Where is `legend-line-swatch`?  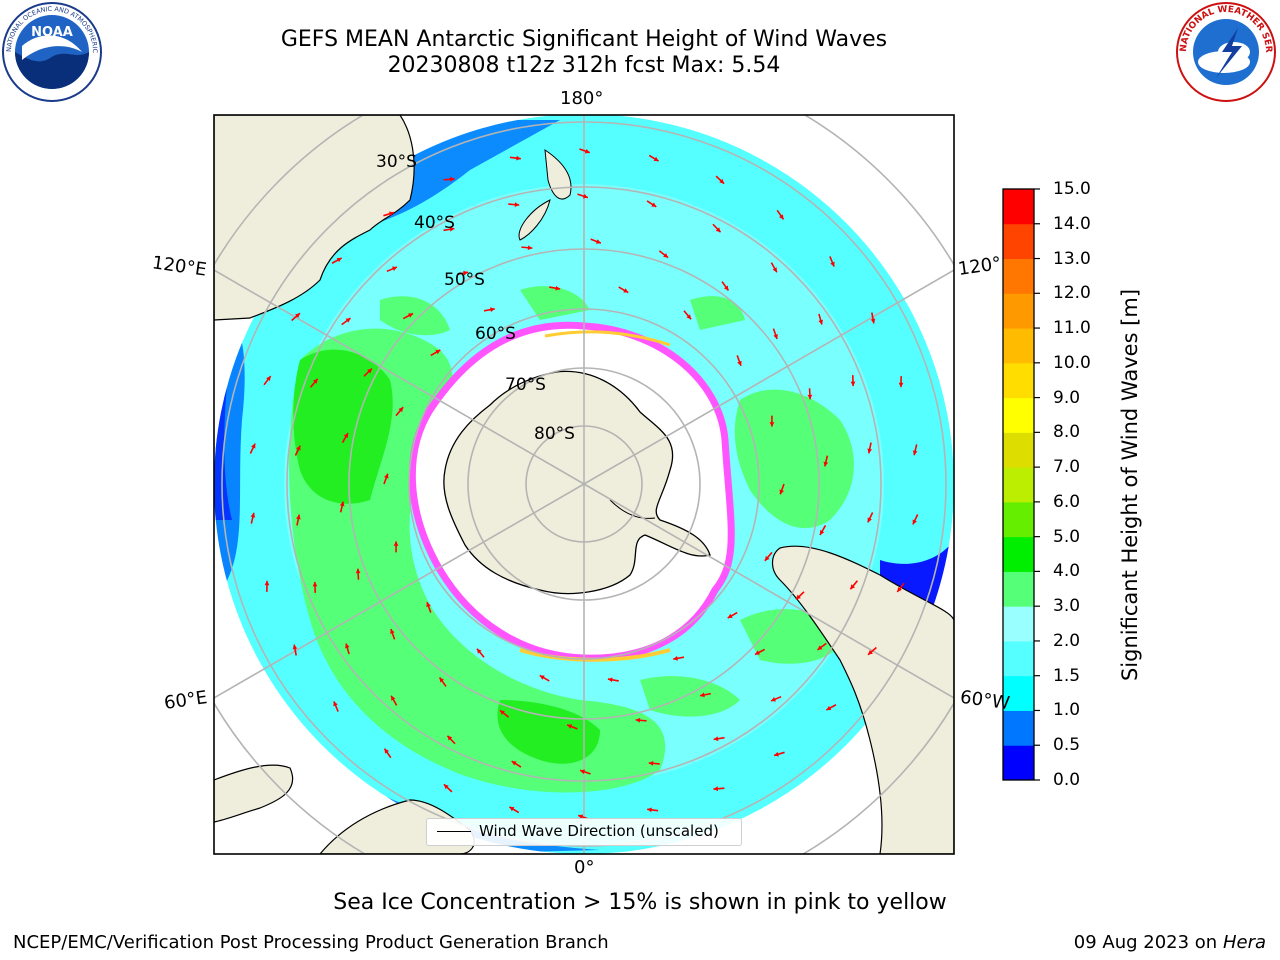 legend-line-swatch is located at coordinates (454, 831).